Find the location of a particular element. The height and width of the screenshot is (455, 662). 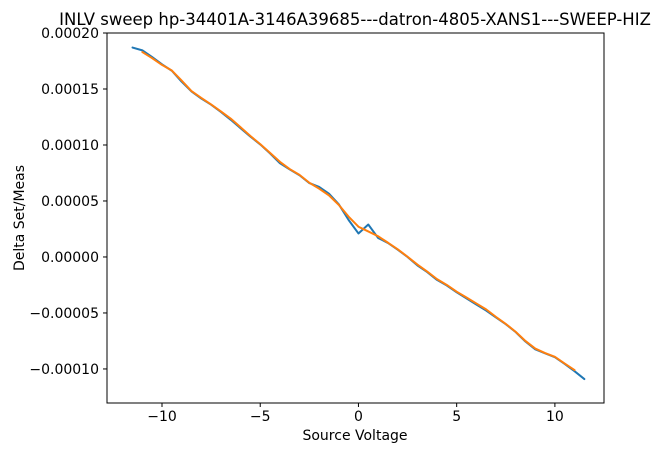

y-tick-label: 0.00010 is located at coordinates (70, 146).